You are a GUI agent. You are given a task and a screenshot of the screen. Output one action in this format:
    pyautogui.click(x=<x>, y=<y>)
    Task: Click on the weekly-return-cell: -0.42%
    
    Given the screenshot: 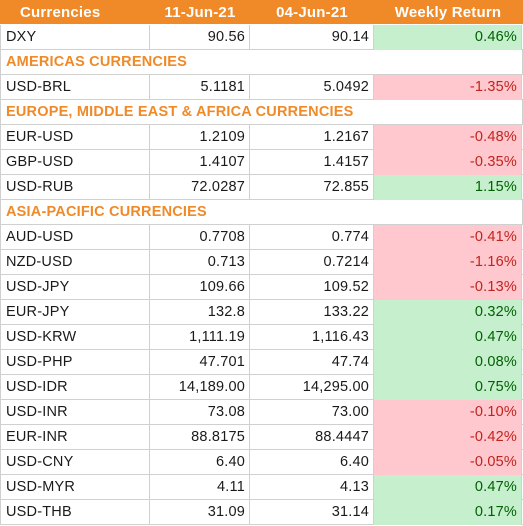 What is the action you would take?
    pyautogui.click(x=448, y=437)
    